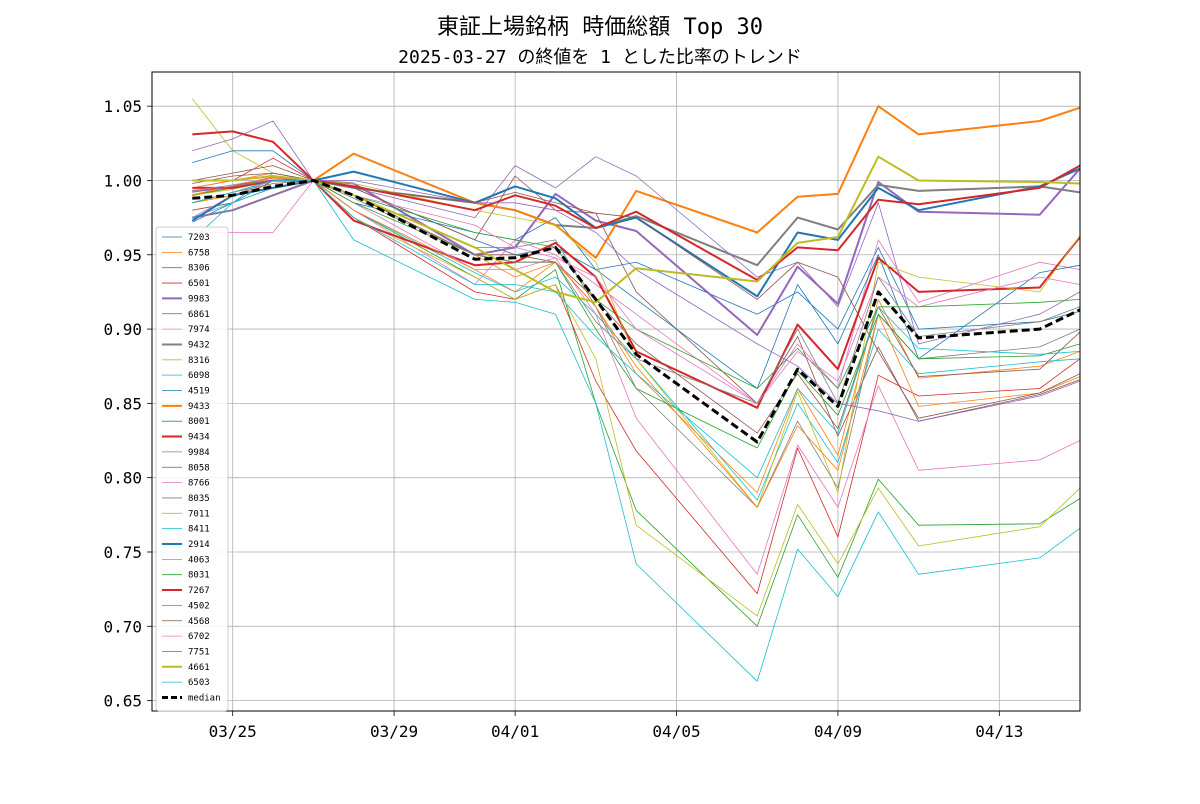 The height and width of the screenshot is (804, 1200). Describe the element at coordinates (199, 637) in the screenshot. I see `legend-label: 6702` at that location.